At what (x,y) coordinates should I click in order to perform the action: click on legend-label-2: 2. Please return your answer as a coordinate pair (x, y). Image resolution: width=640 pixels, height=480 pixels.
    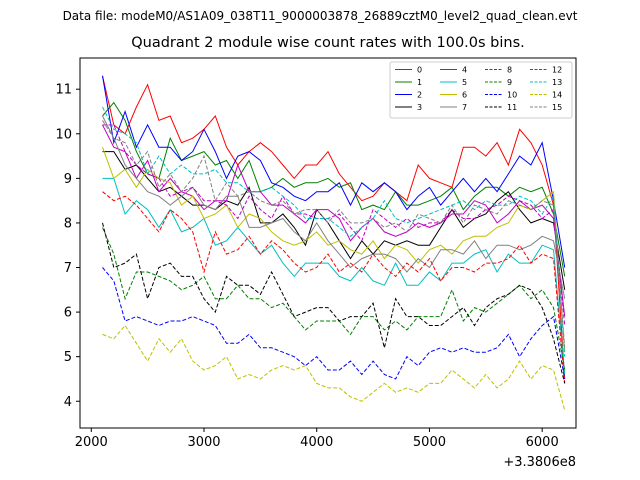
    Looking at the image, I should click on (419, 95).